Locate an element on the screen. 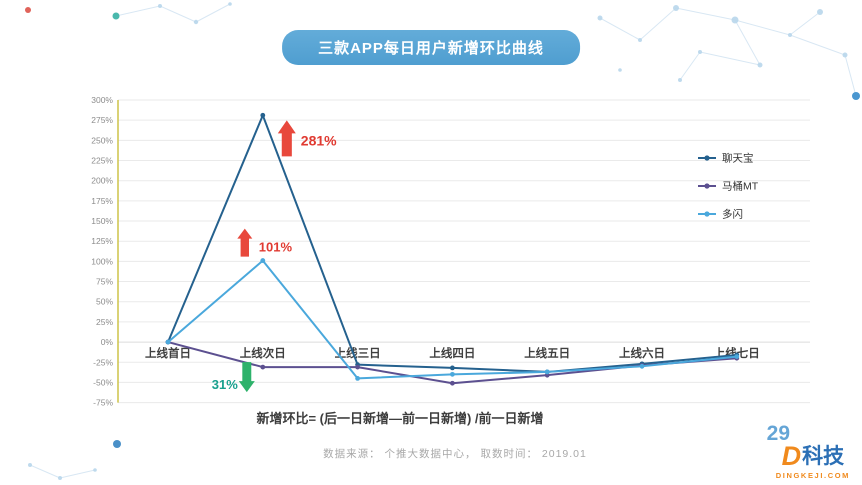  y-tick-label: -50% is located at coordinates (103, 382).